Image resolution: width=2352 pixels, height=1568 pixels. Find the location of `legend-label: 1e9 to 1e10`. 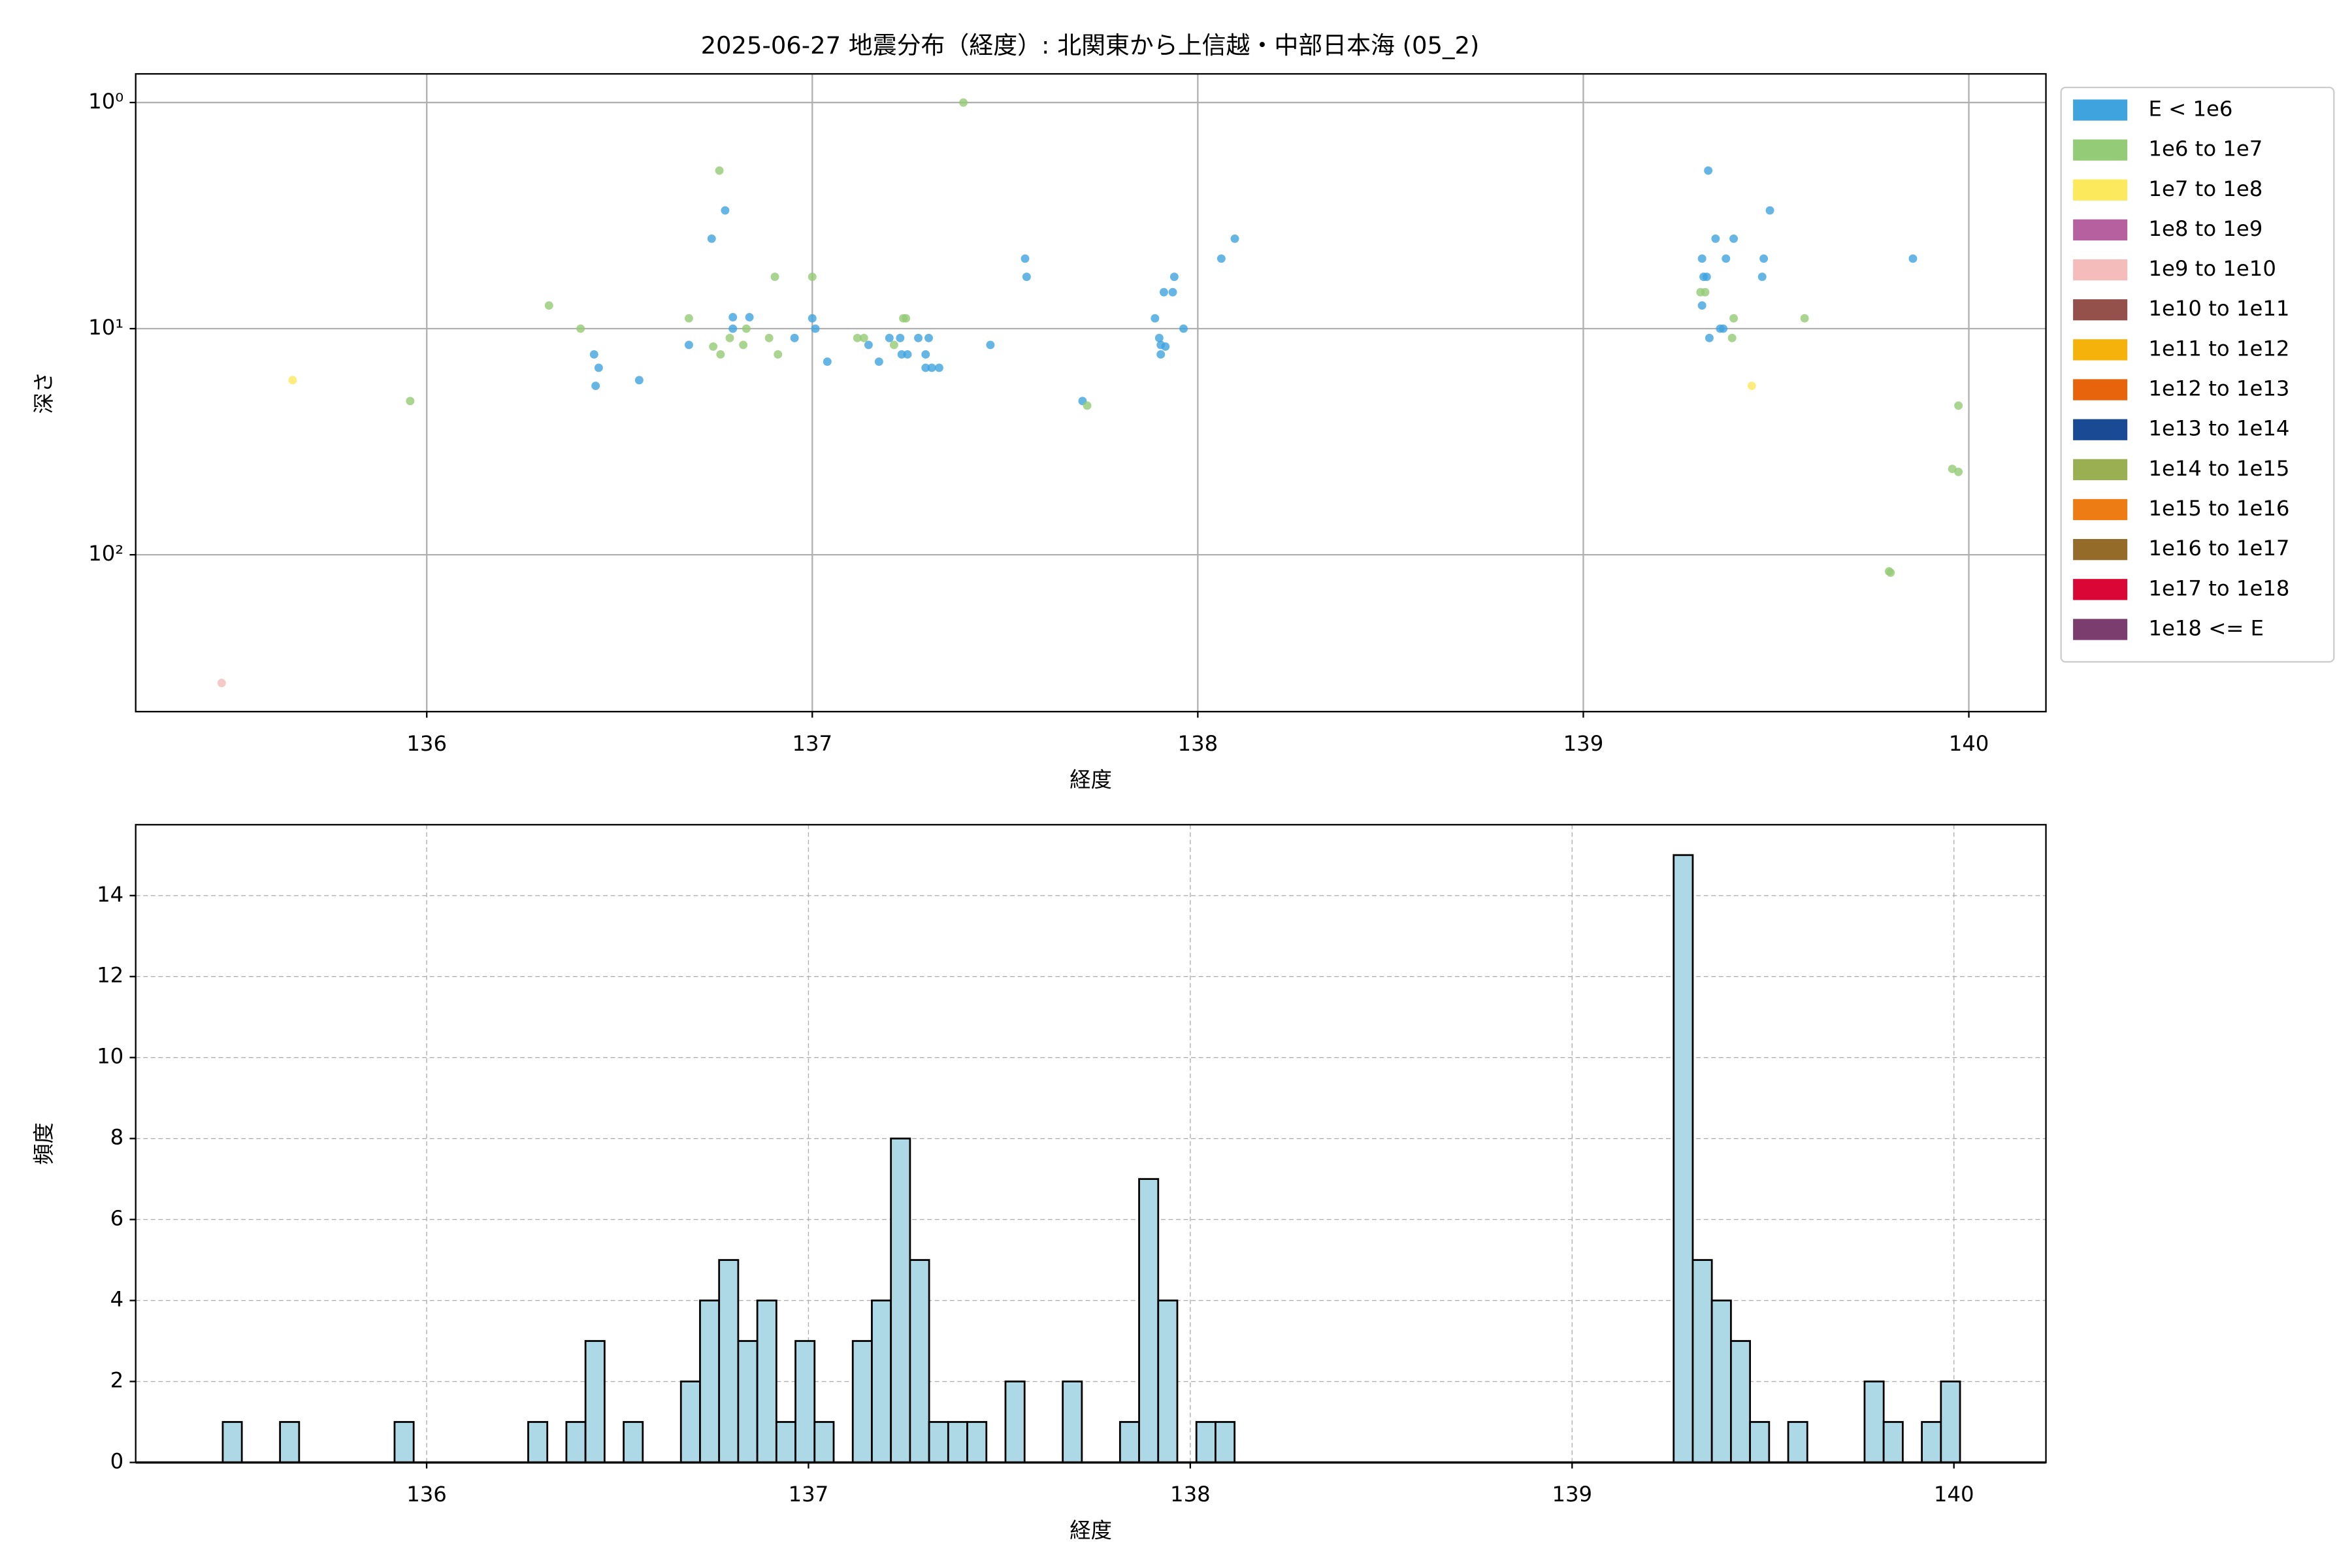

legend-label: 1e9 to 1e10 is located at coordinates (2212, 268).